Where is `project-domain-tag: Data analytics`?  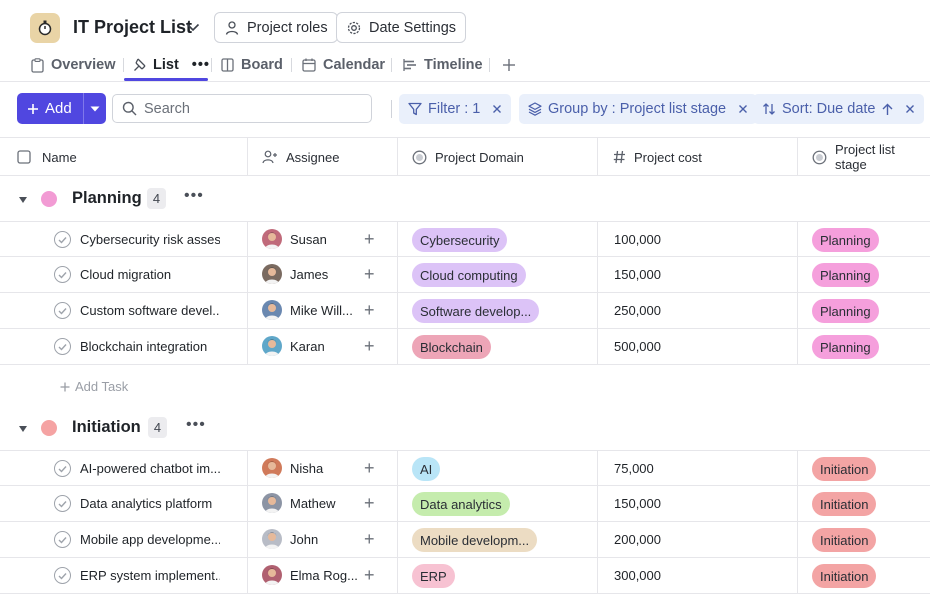
project-domain-tag: Data analytics is located at coordinates (461, 504).